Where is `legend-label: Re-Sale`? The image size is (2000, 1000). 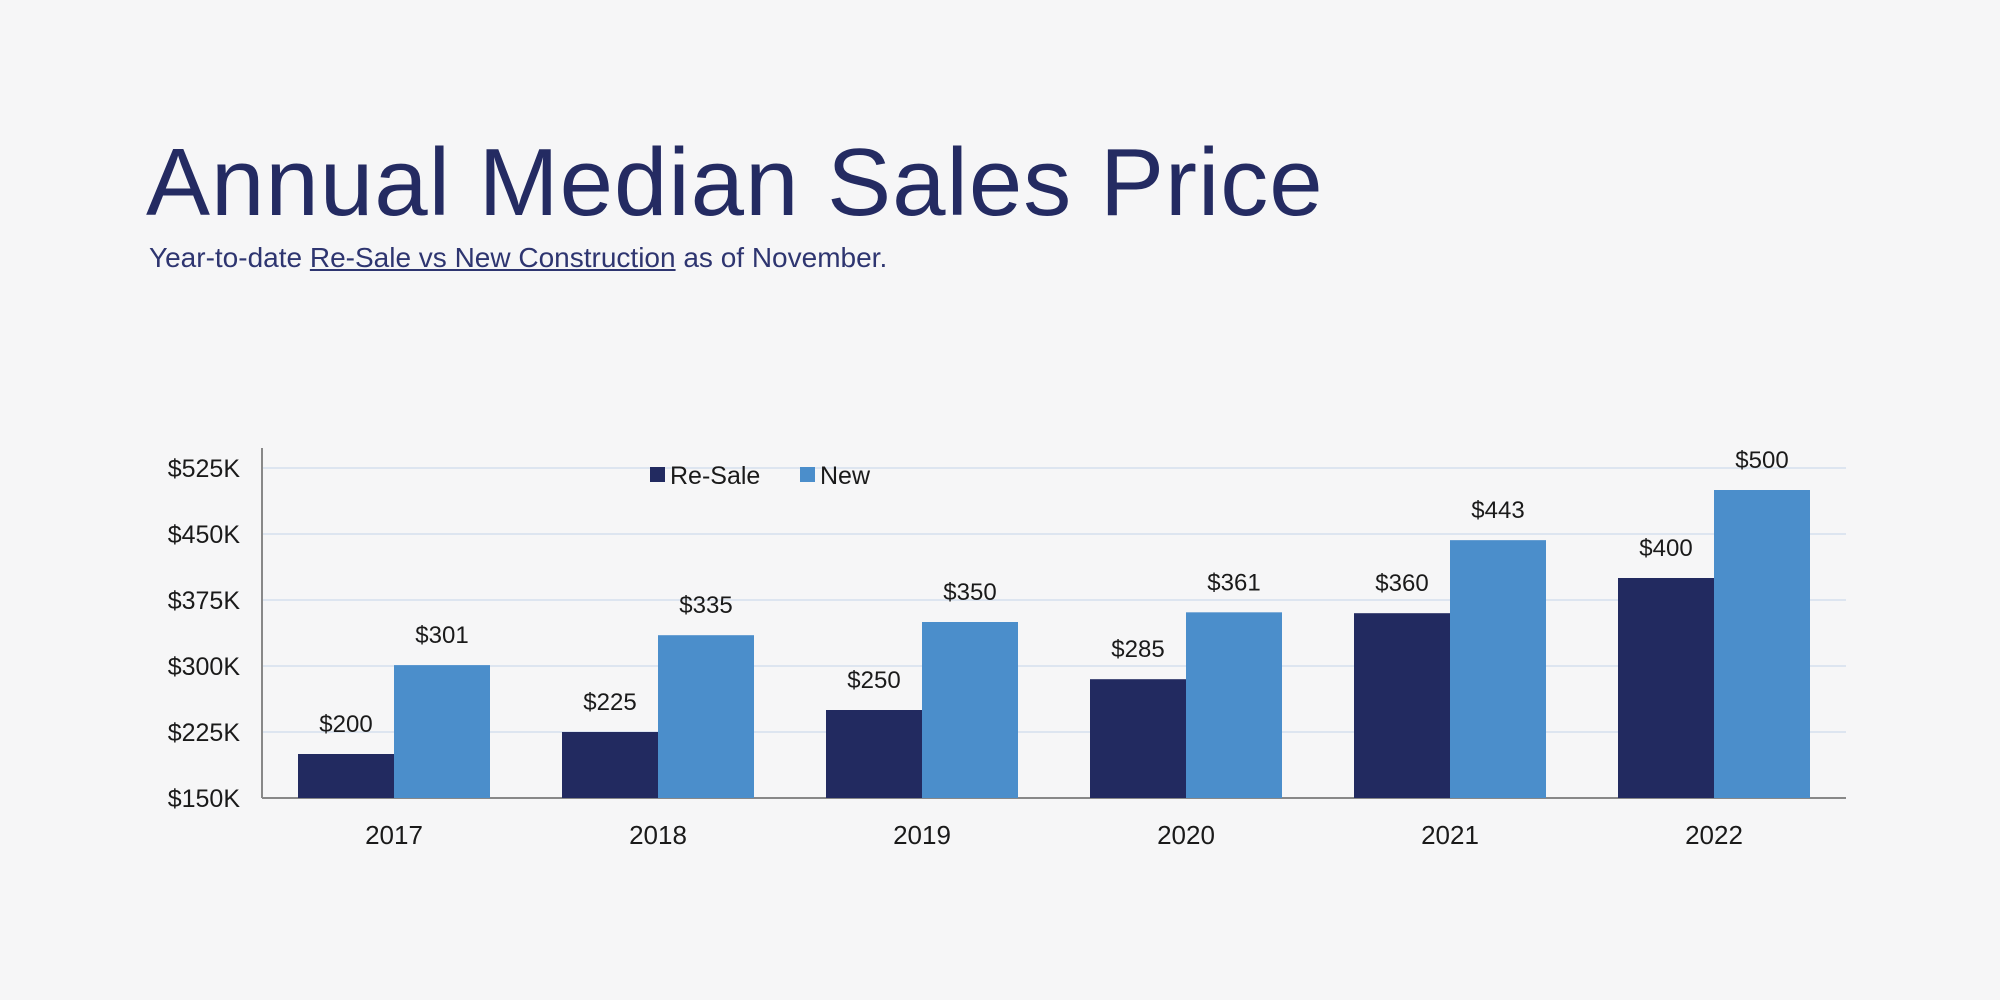 legend-label: Re-Sale is located at coordinates (715, 476).